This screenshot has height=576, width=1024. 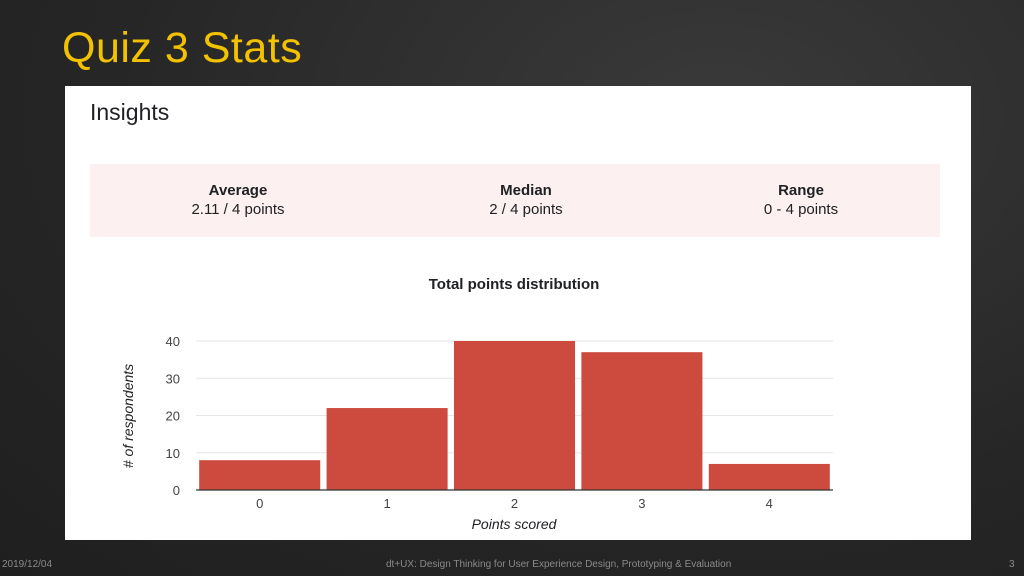 What do you see at coordinates (259, 503) in the screenshot?
I see `x-tick-label: 0` at bounding box center [259, 503].